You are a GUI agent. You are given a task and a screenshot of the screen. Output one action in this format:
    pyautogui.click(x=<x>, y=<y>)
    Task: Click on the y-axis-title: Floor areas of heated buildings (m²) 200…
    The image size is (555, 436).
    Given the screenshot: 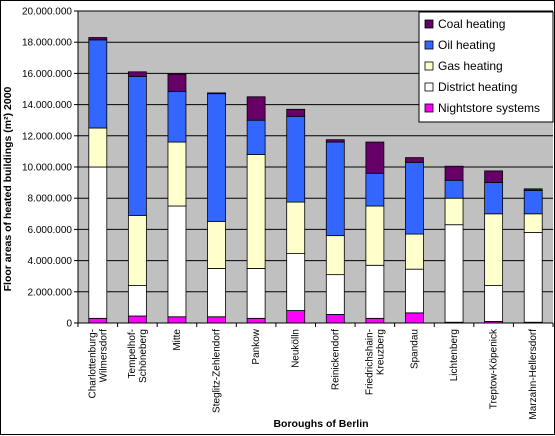 What is the action you would take?
    pyautogui.click(x=8, y=188)
    